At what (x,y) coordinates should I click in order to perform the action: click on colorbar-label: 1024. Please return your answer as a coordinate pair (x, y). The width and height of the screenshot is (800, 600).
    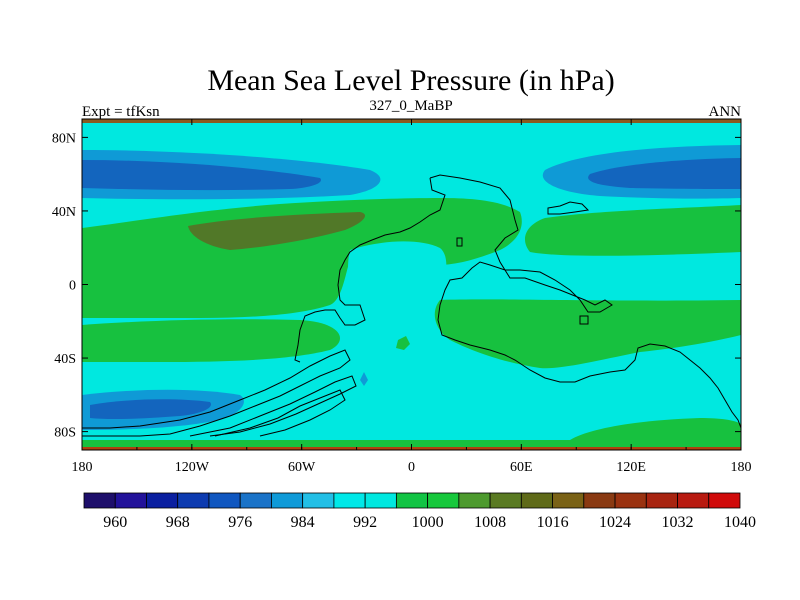
    Looking at the image, I should click on (615, 522).